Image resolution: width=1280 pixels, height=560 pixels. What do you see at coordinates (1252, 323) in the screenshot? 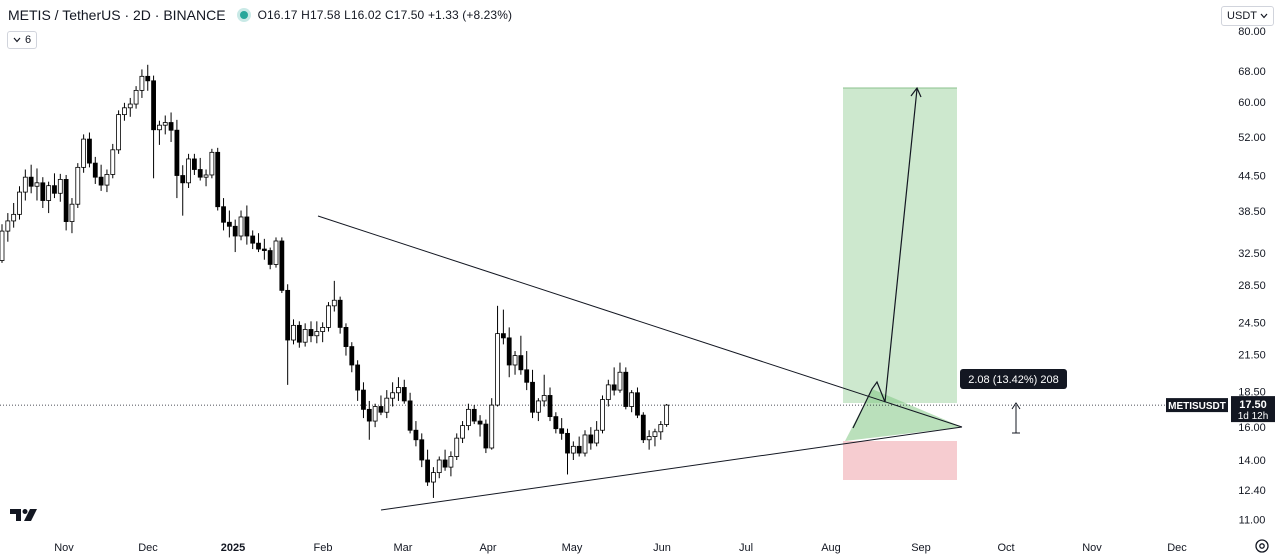
I see `price-axis-label: 24.50` at bounding box center [1252, 323].